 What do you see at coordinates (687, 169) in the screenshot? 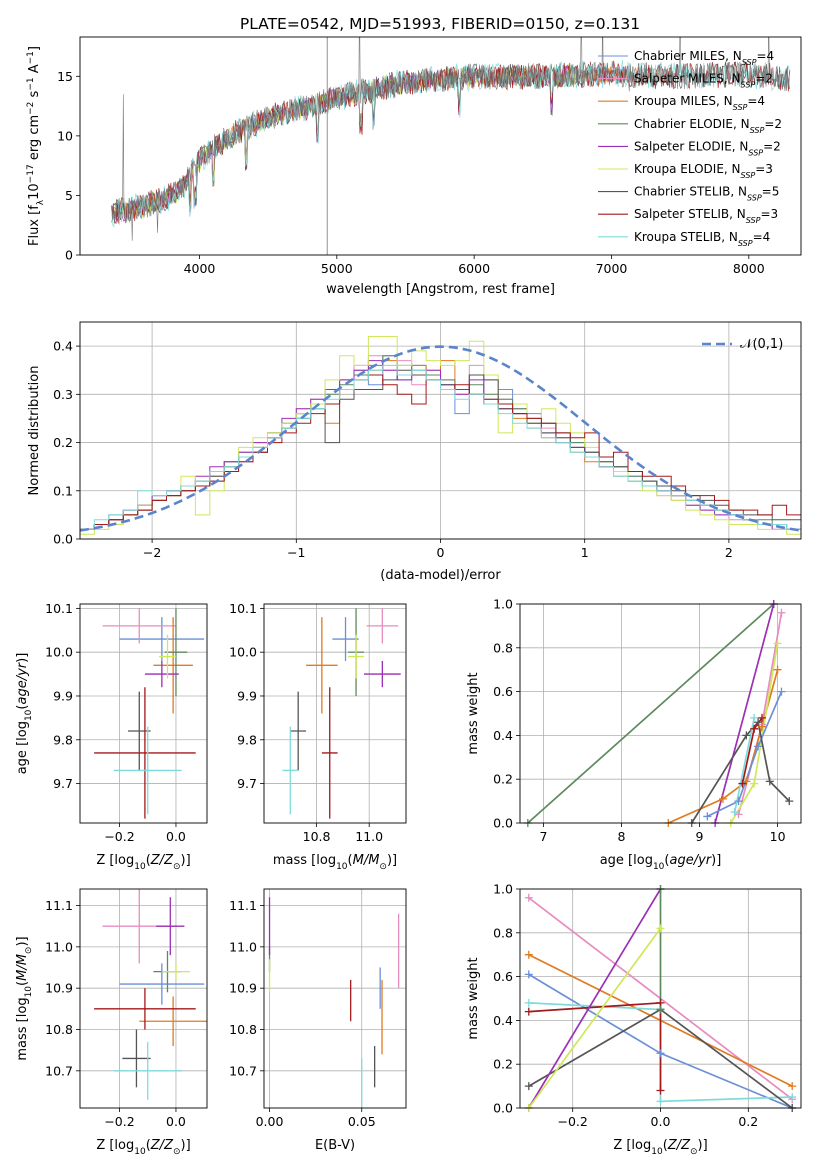
I see `legend-series-name: Kroupa ELODIE, N` at bounding box center [687, 169].